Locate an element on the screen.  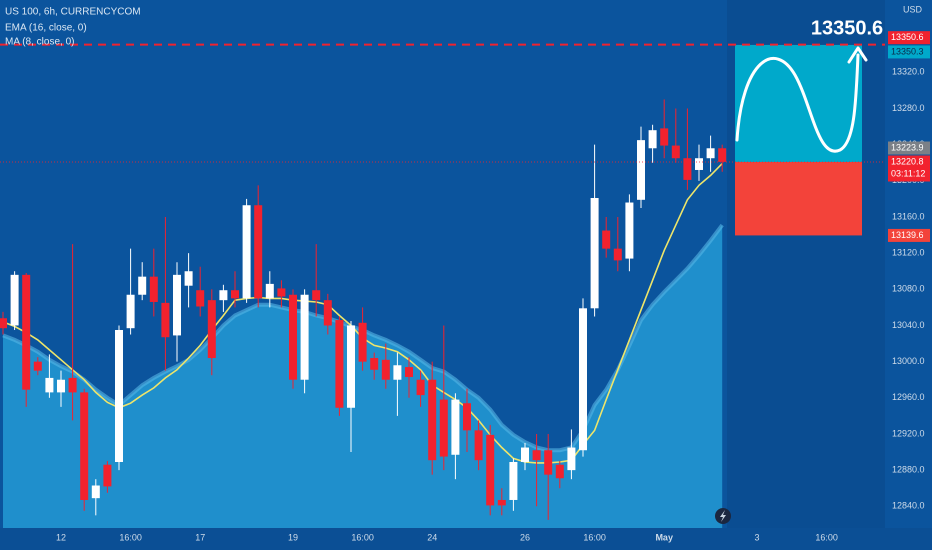
target-zone is located at coordinates (798, 103).